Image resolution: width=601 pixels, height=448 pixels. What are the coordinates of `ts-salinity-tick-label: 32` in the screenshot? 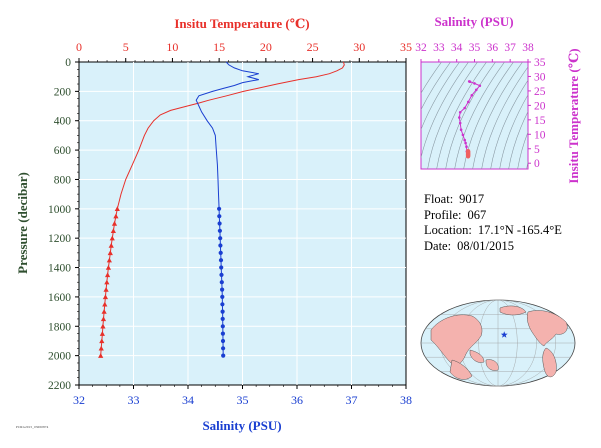 It's located at (421, 48).